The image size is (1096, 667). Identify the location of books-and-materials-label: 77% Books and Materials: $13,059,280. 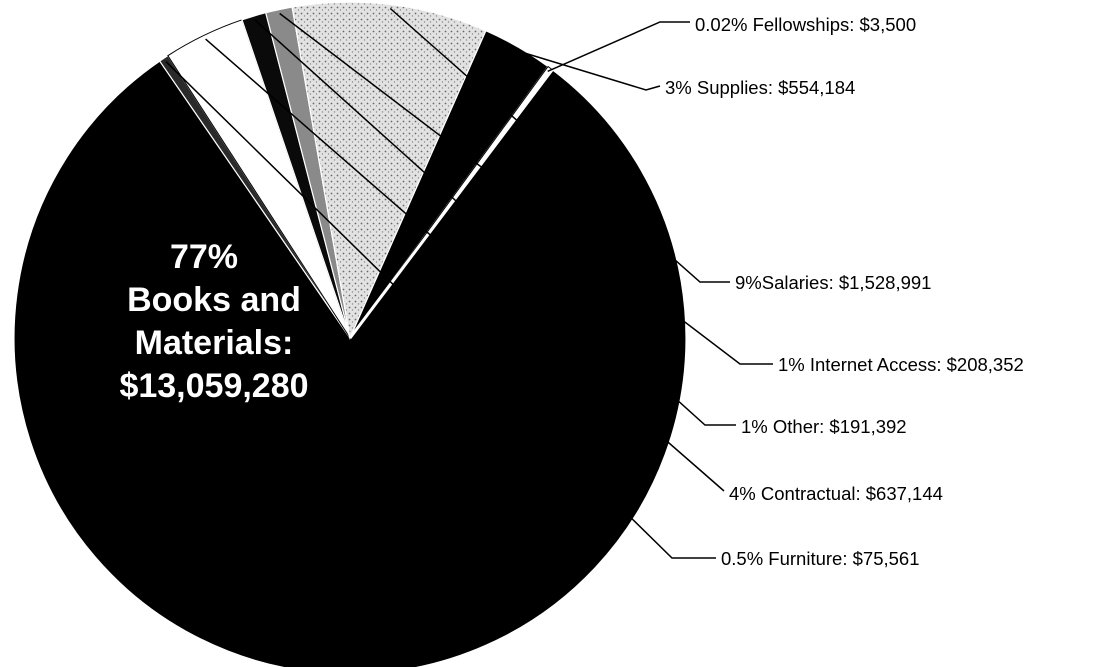
(213, 321).